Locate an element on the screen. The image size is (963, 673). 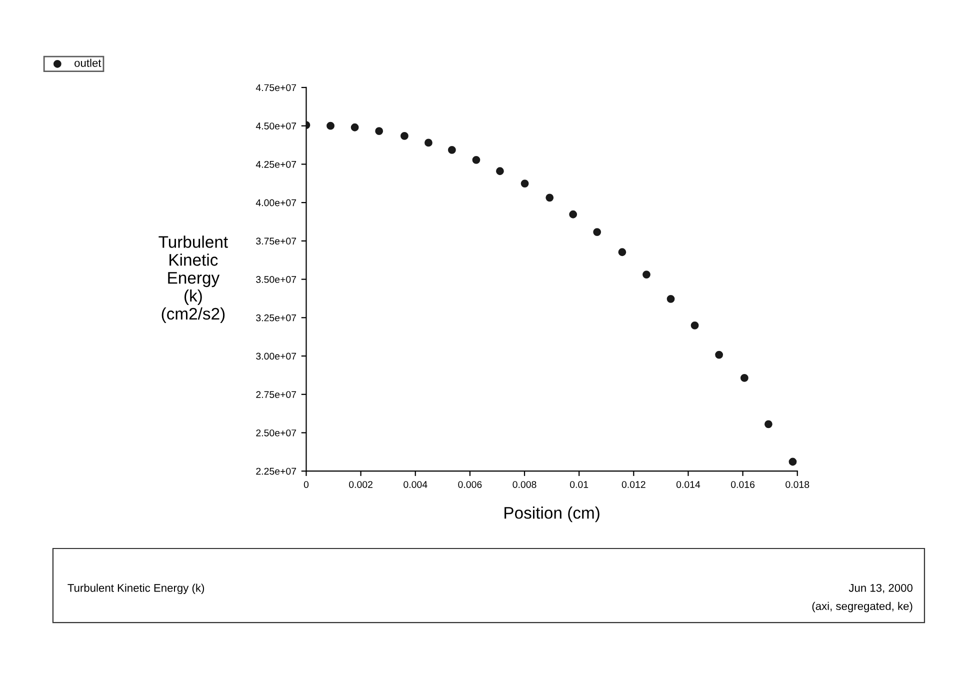
y-axis-title: Turbulent Kinetic Energy (k) (cm2/s2) is located at coordinates (193, 279).